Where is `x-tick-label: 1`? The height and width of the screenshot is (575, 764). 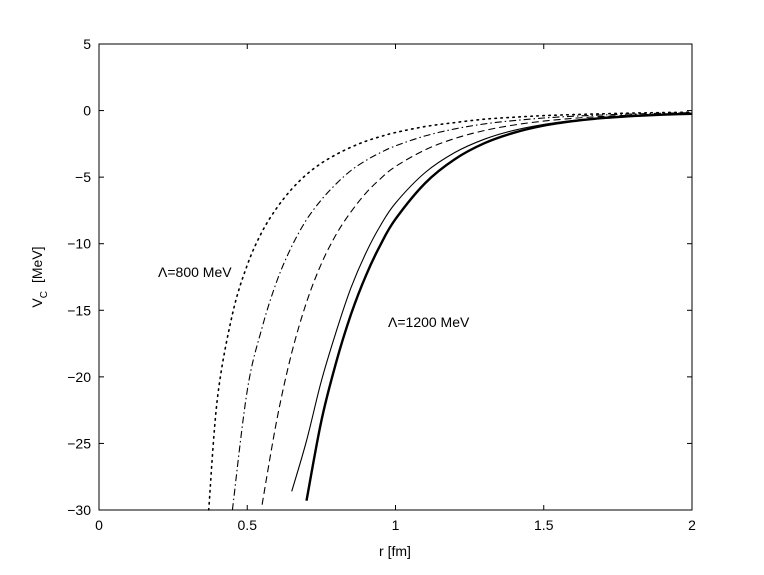
x-tick-label: 1 is located at coordinates (396, 525).